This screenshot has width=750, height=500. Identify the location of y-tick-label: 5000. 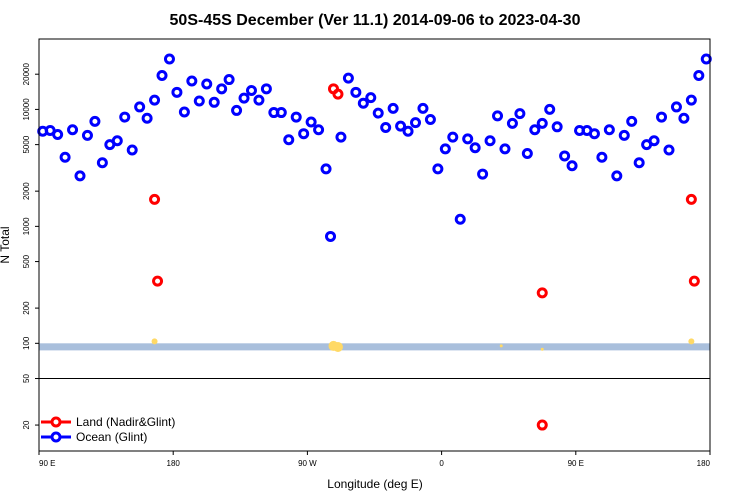
(26, 144).